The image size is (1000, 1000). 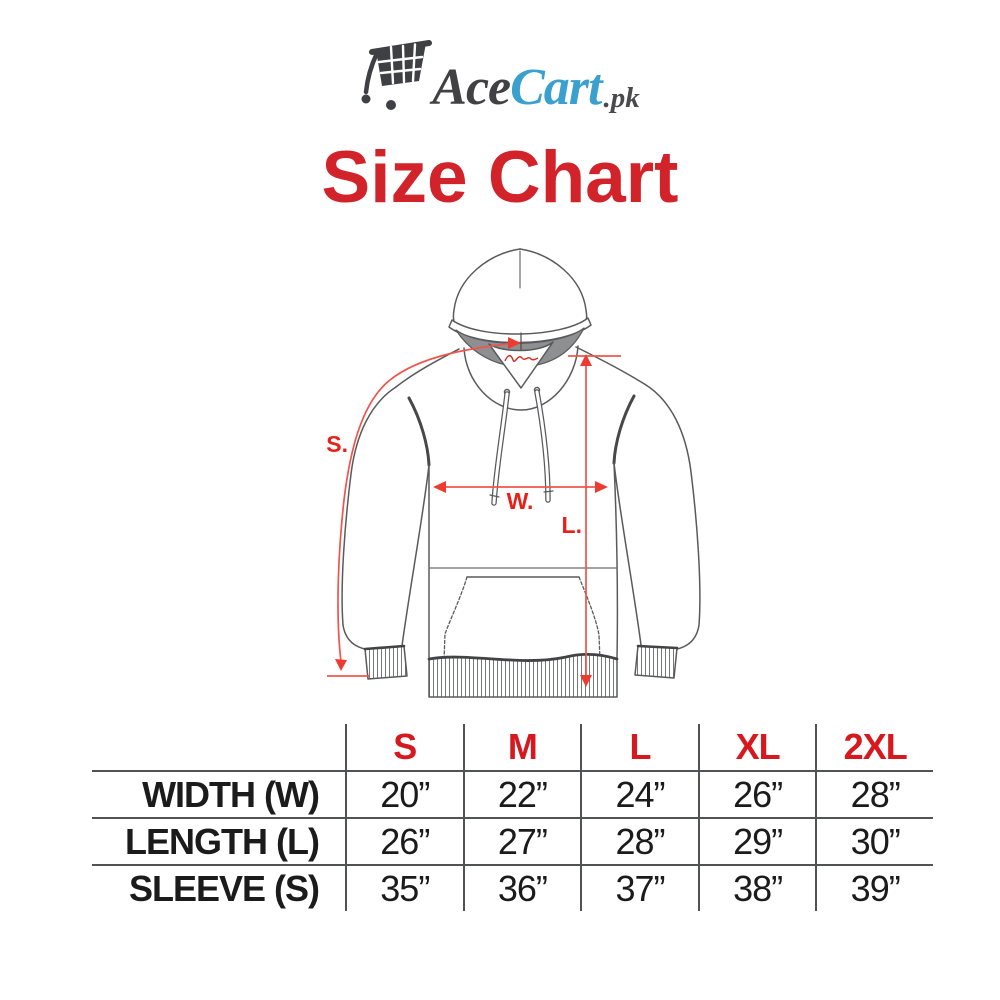 What do you see at coordinates (397, 75) in the screenshot?
I see `shopping-cart-icon` at bounding box center [397, 75].